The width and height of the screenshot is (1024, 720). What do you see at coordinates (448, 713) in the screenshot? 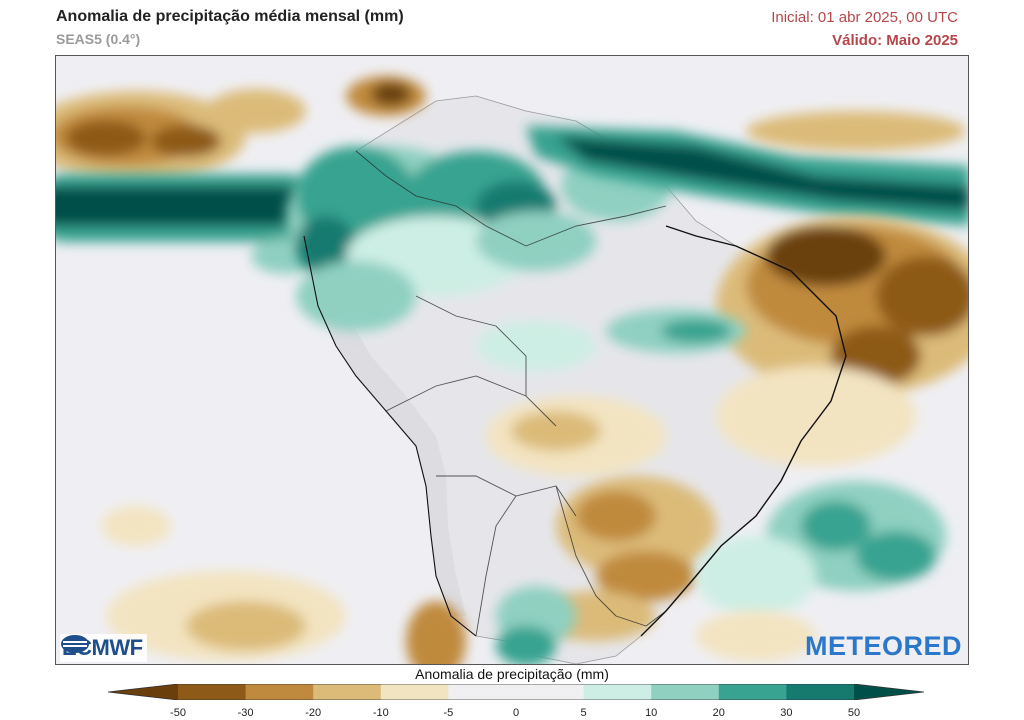
I see `colorbar-tick-label: -5` at bounding box center [448, 713].